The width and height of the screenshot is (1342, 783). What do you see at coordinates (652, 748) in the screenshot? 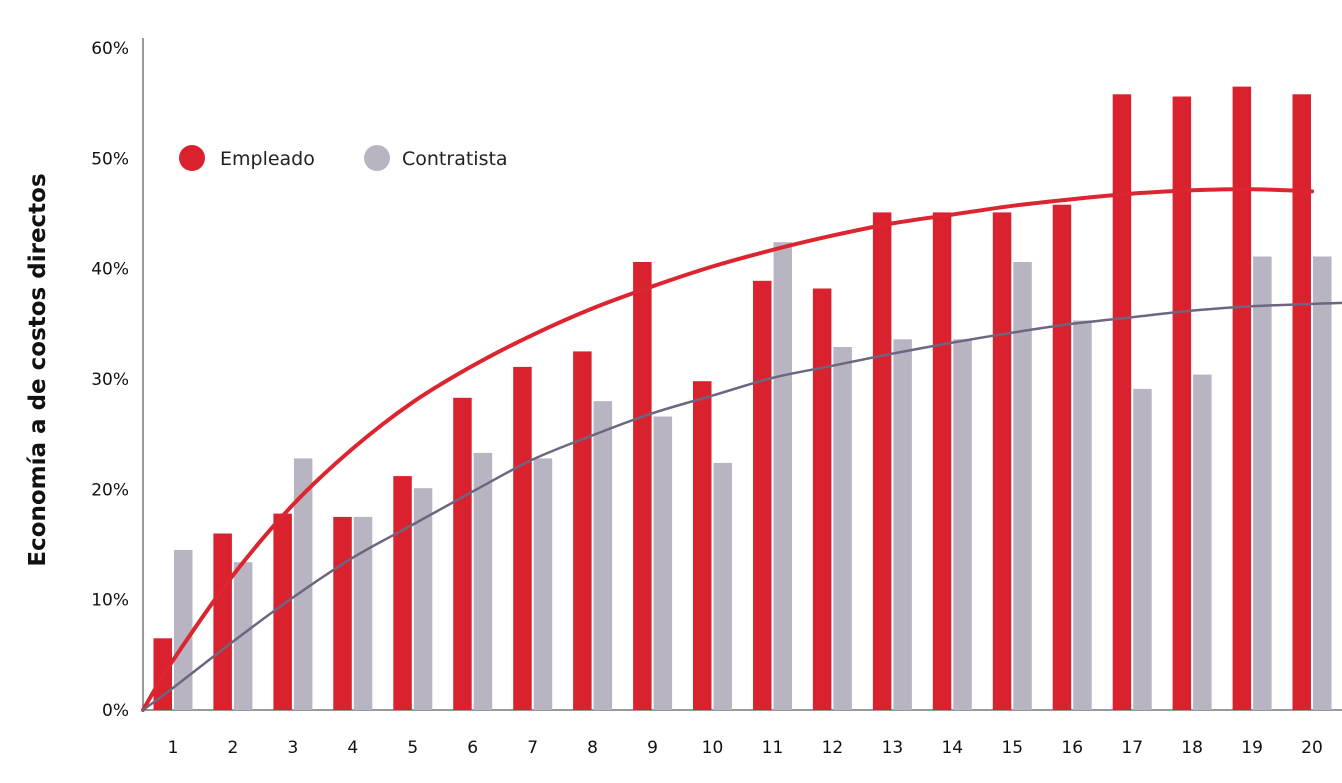
I see `x-tick-label: 9` at bounding box center [652, 748].